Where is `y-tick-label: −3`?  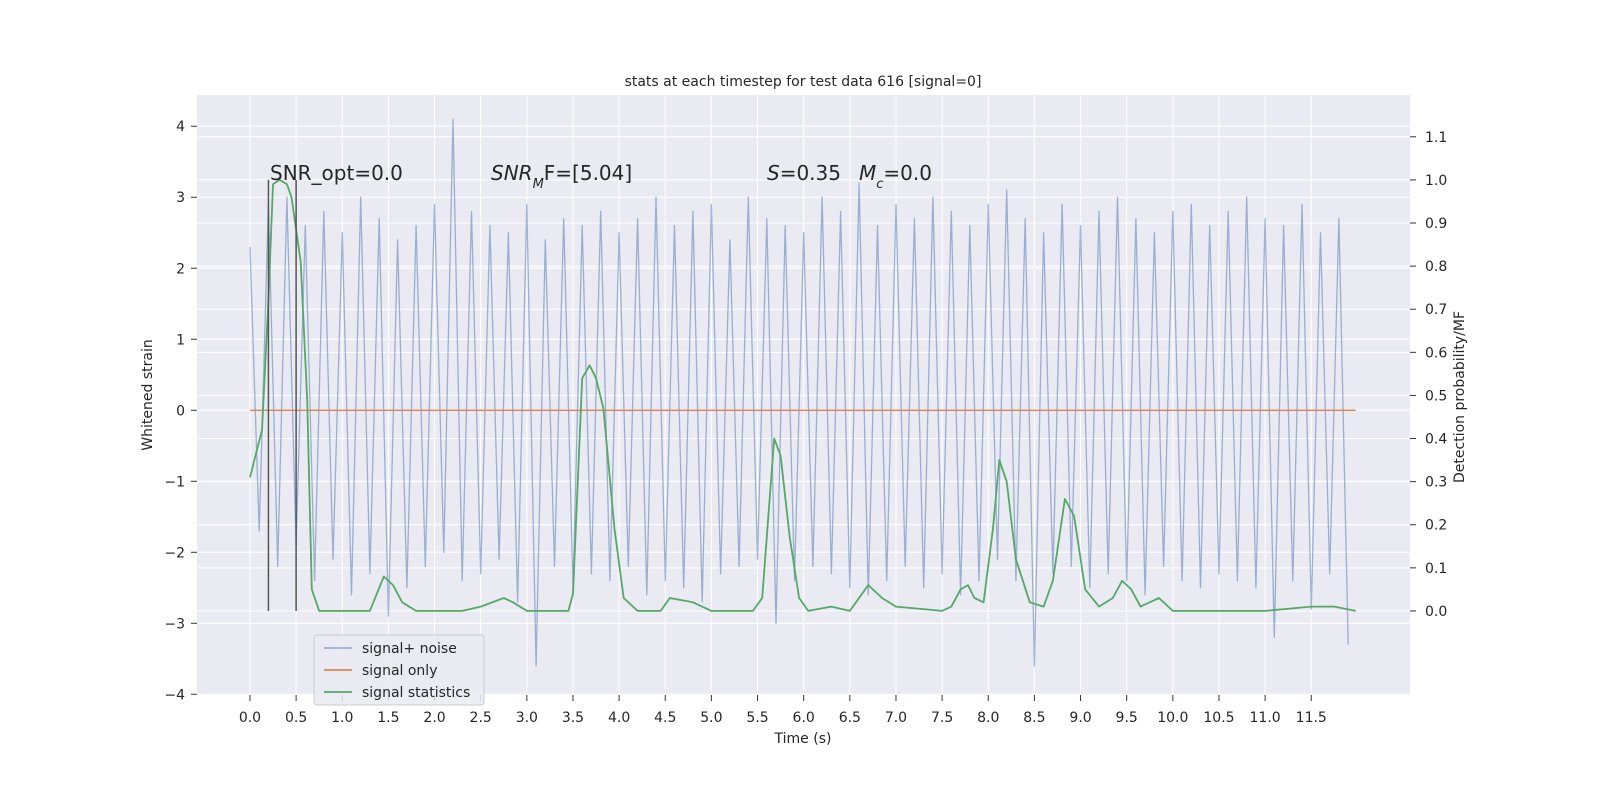
y-tick-label: −3 is located at coordinates (174, 624).